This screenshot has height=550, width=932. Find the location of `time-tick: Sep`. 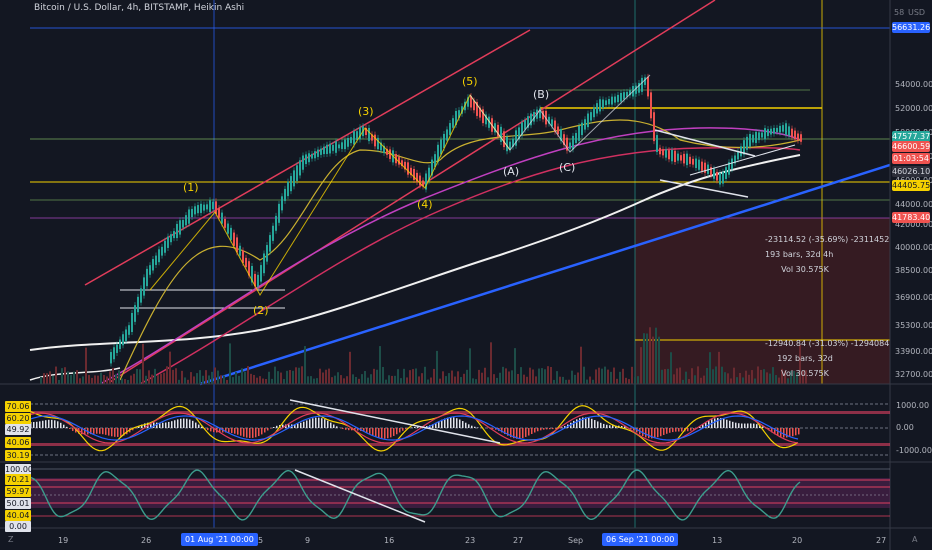

time-tick: Sep is located at coordinates (576, 540).